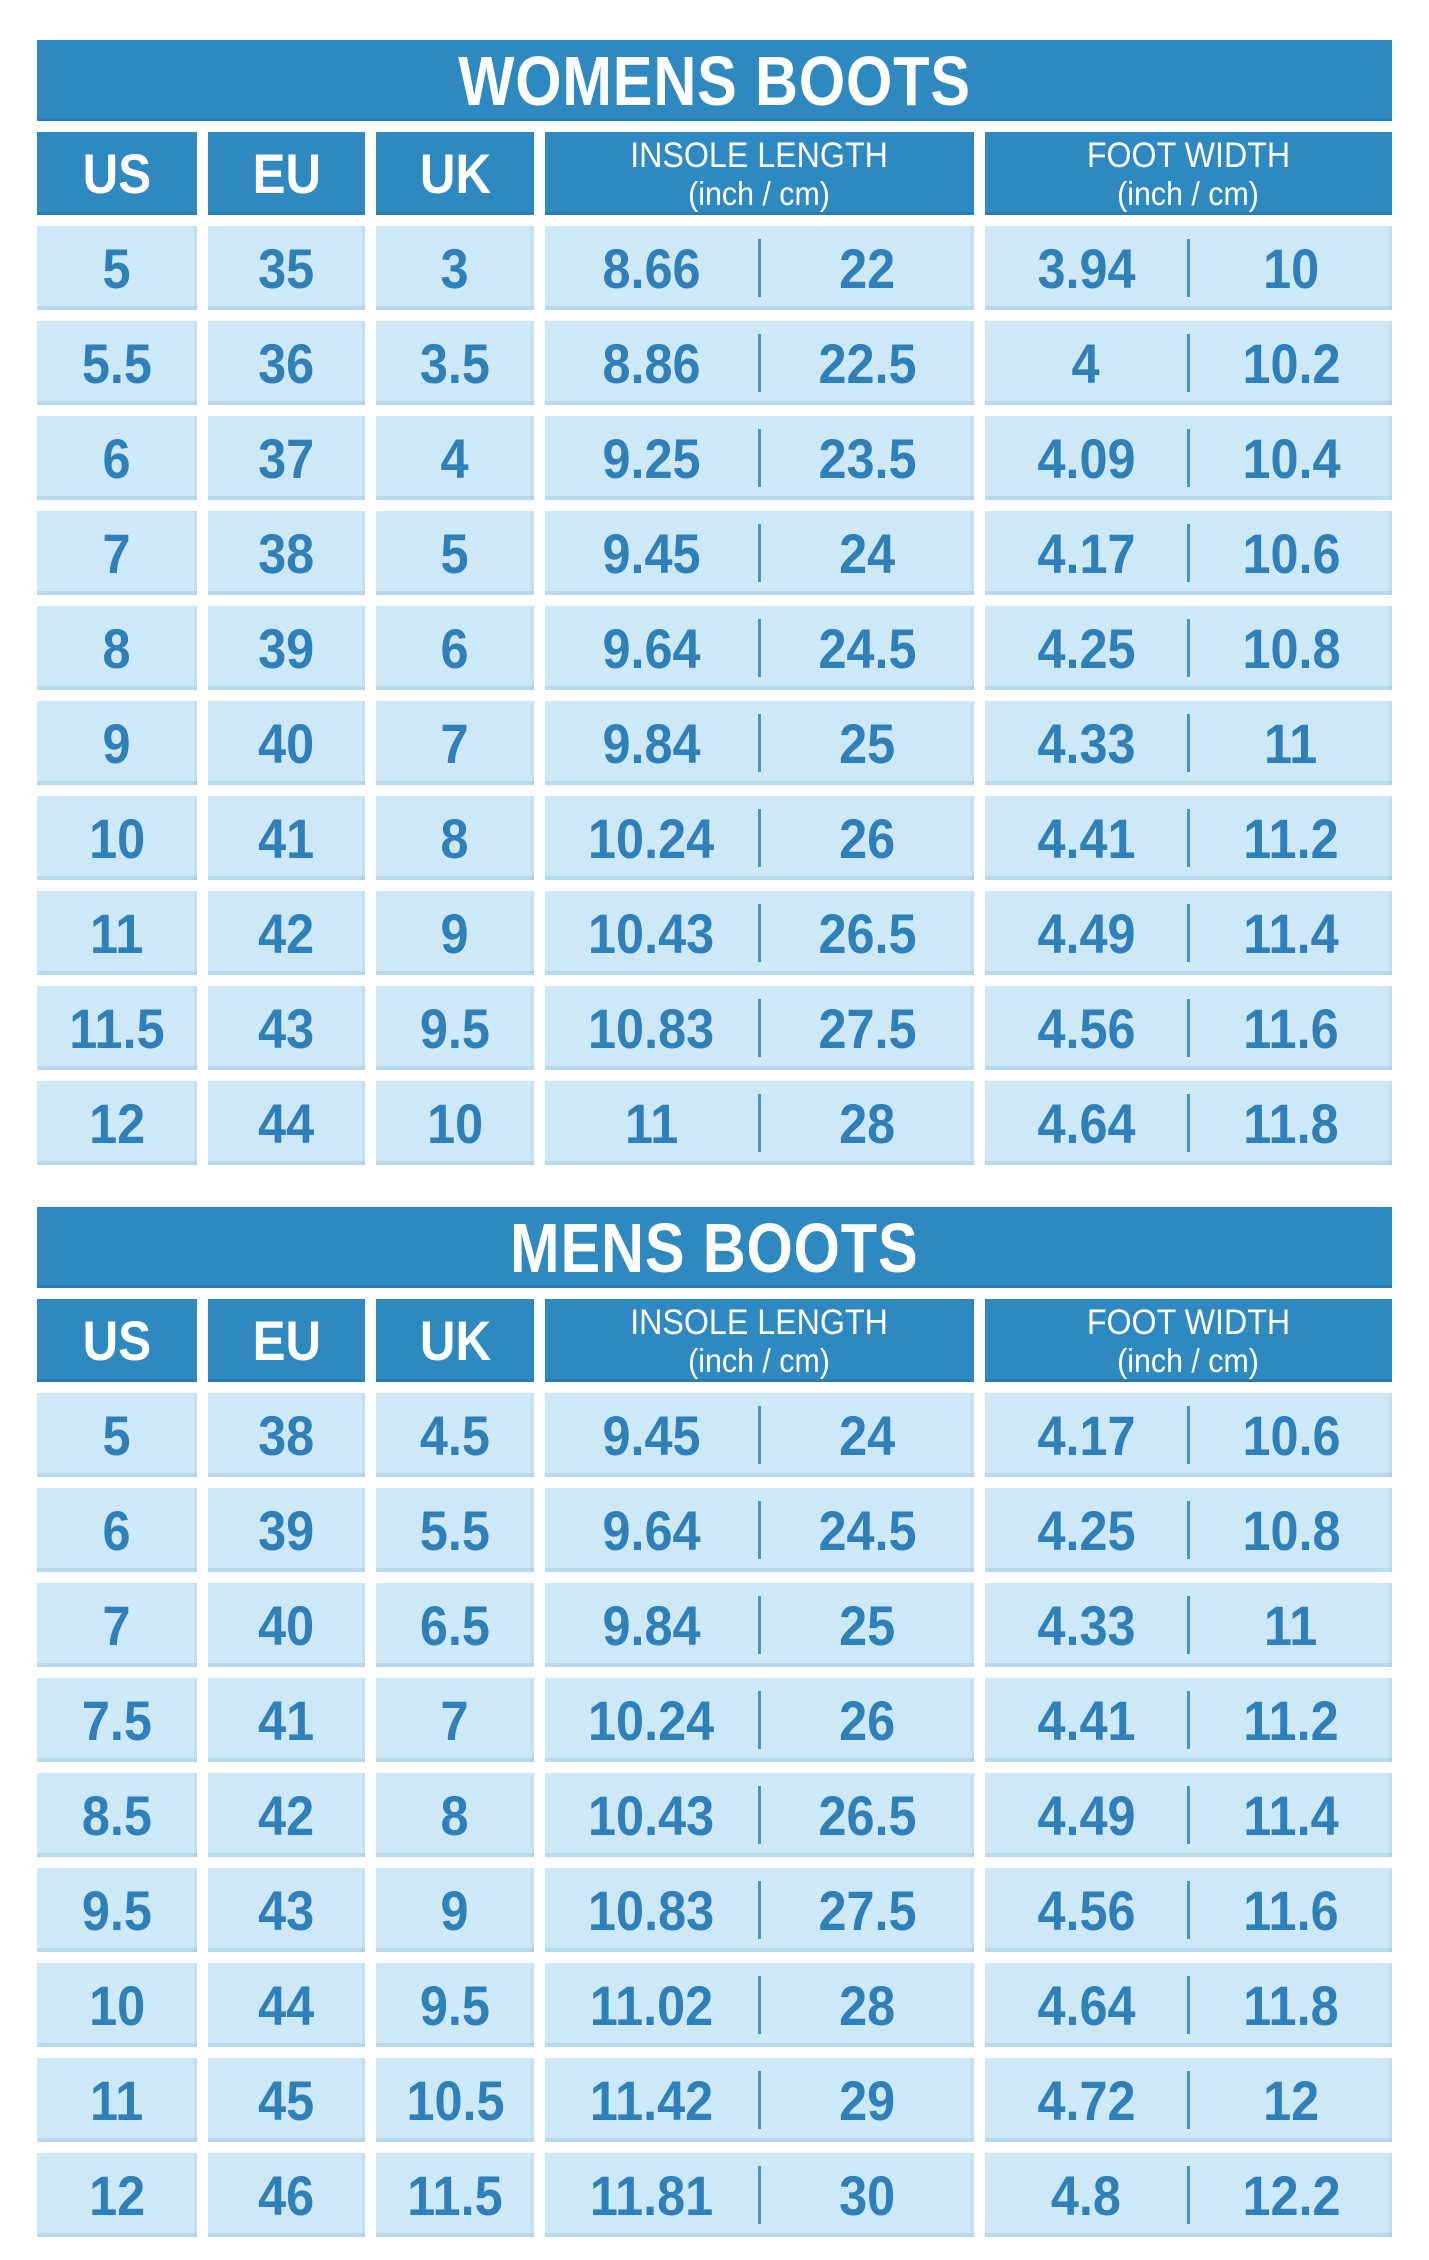  What do you see at coordinates (117, 553) in the screenshot?
I see `cell-us: 7` at bounding box center [117, 553].